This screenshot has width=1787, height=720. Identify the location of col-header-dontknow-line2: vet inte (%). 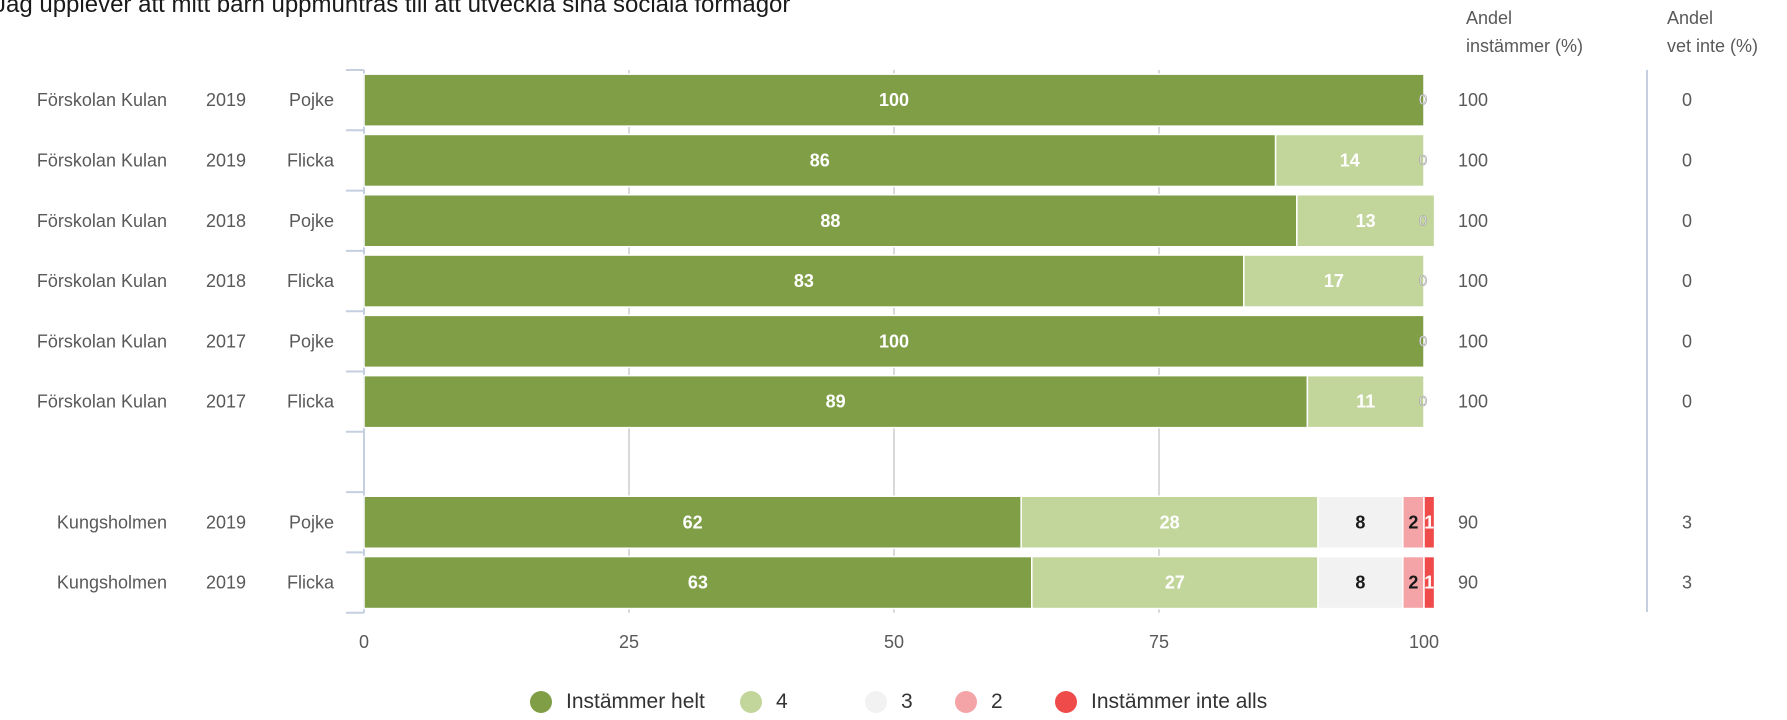
(1713, 46).